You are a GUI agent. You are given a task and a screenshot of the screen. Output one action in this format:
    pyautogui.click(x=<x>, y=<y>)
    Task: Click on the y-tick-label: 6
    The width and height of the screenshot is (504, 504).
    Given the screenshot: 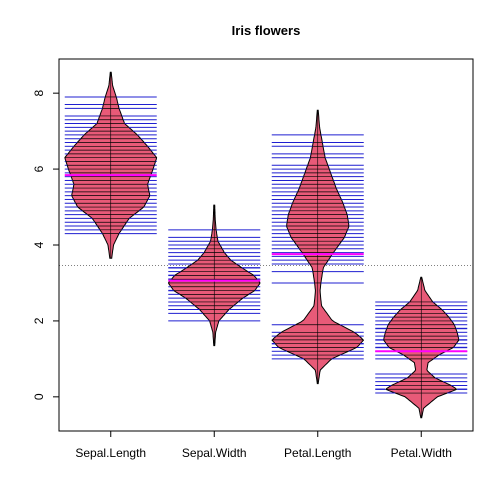 What is the action you would take?
    pyautogui.click(x=39, y=168)
    